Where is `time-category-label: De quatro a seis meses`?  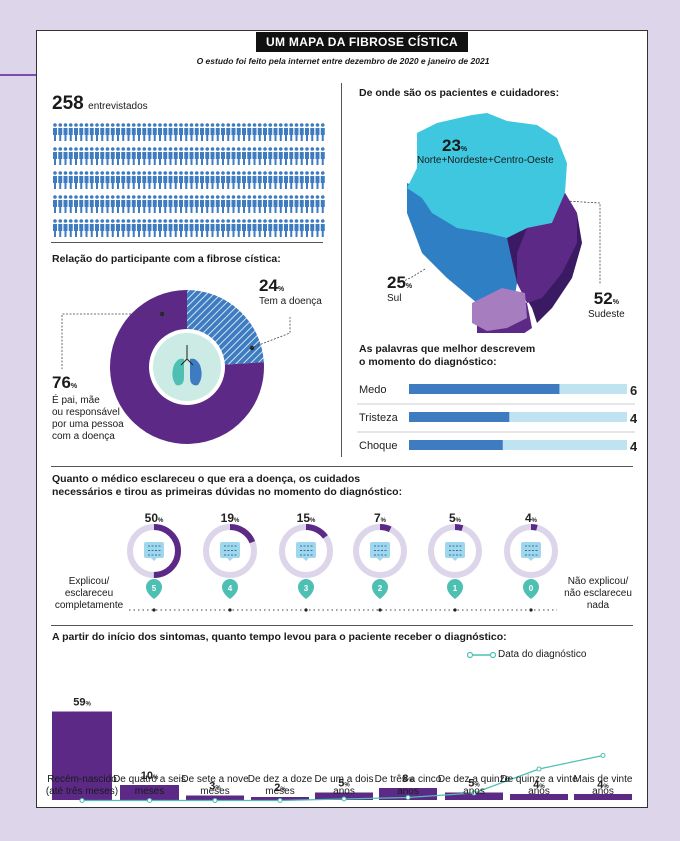
time-category-label: De quatro a seis meses is located at coordinates (149, 785).